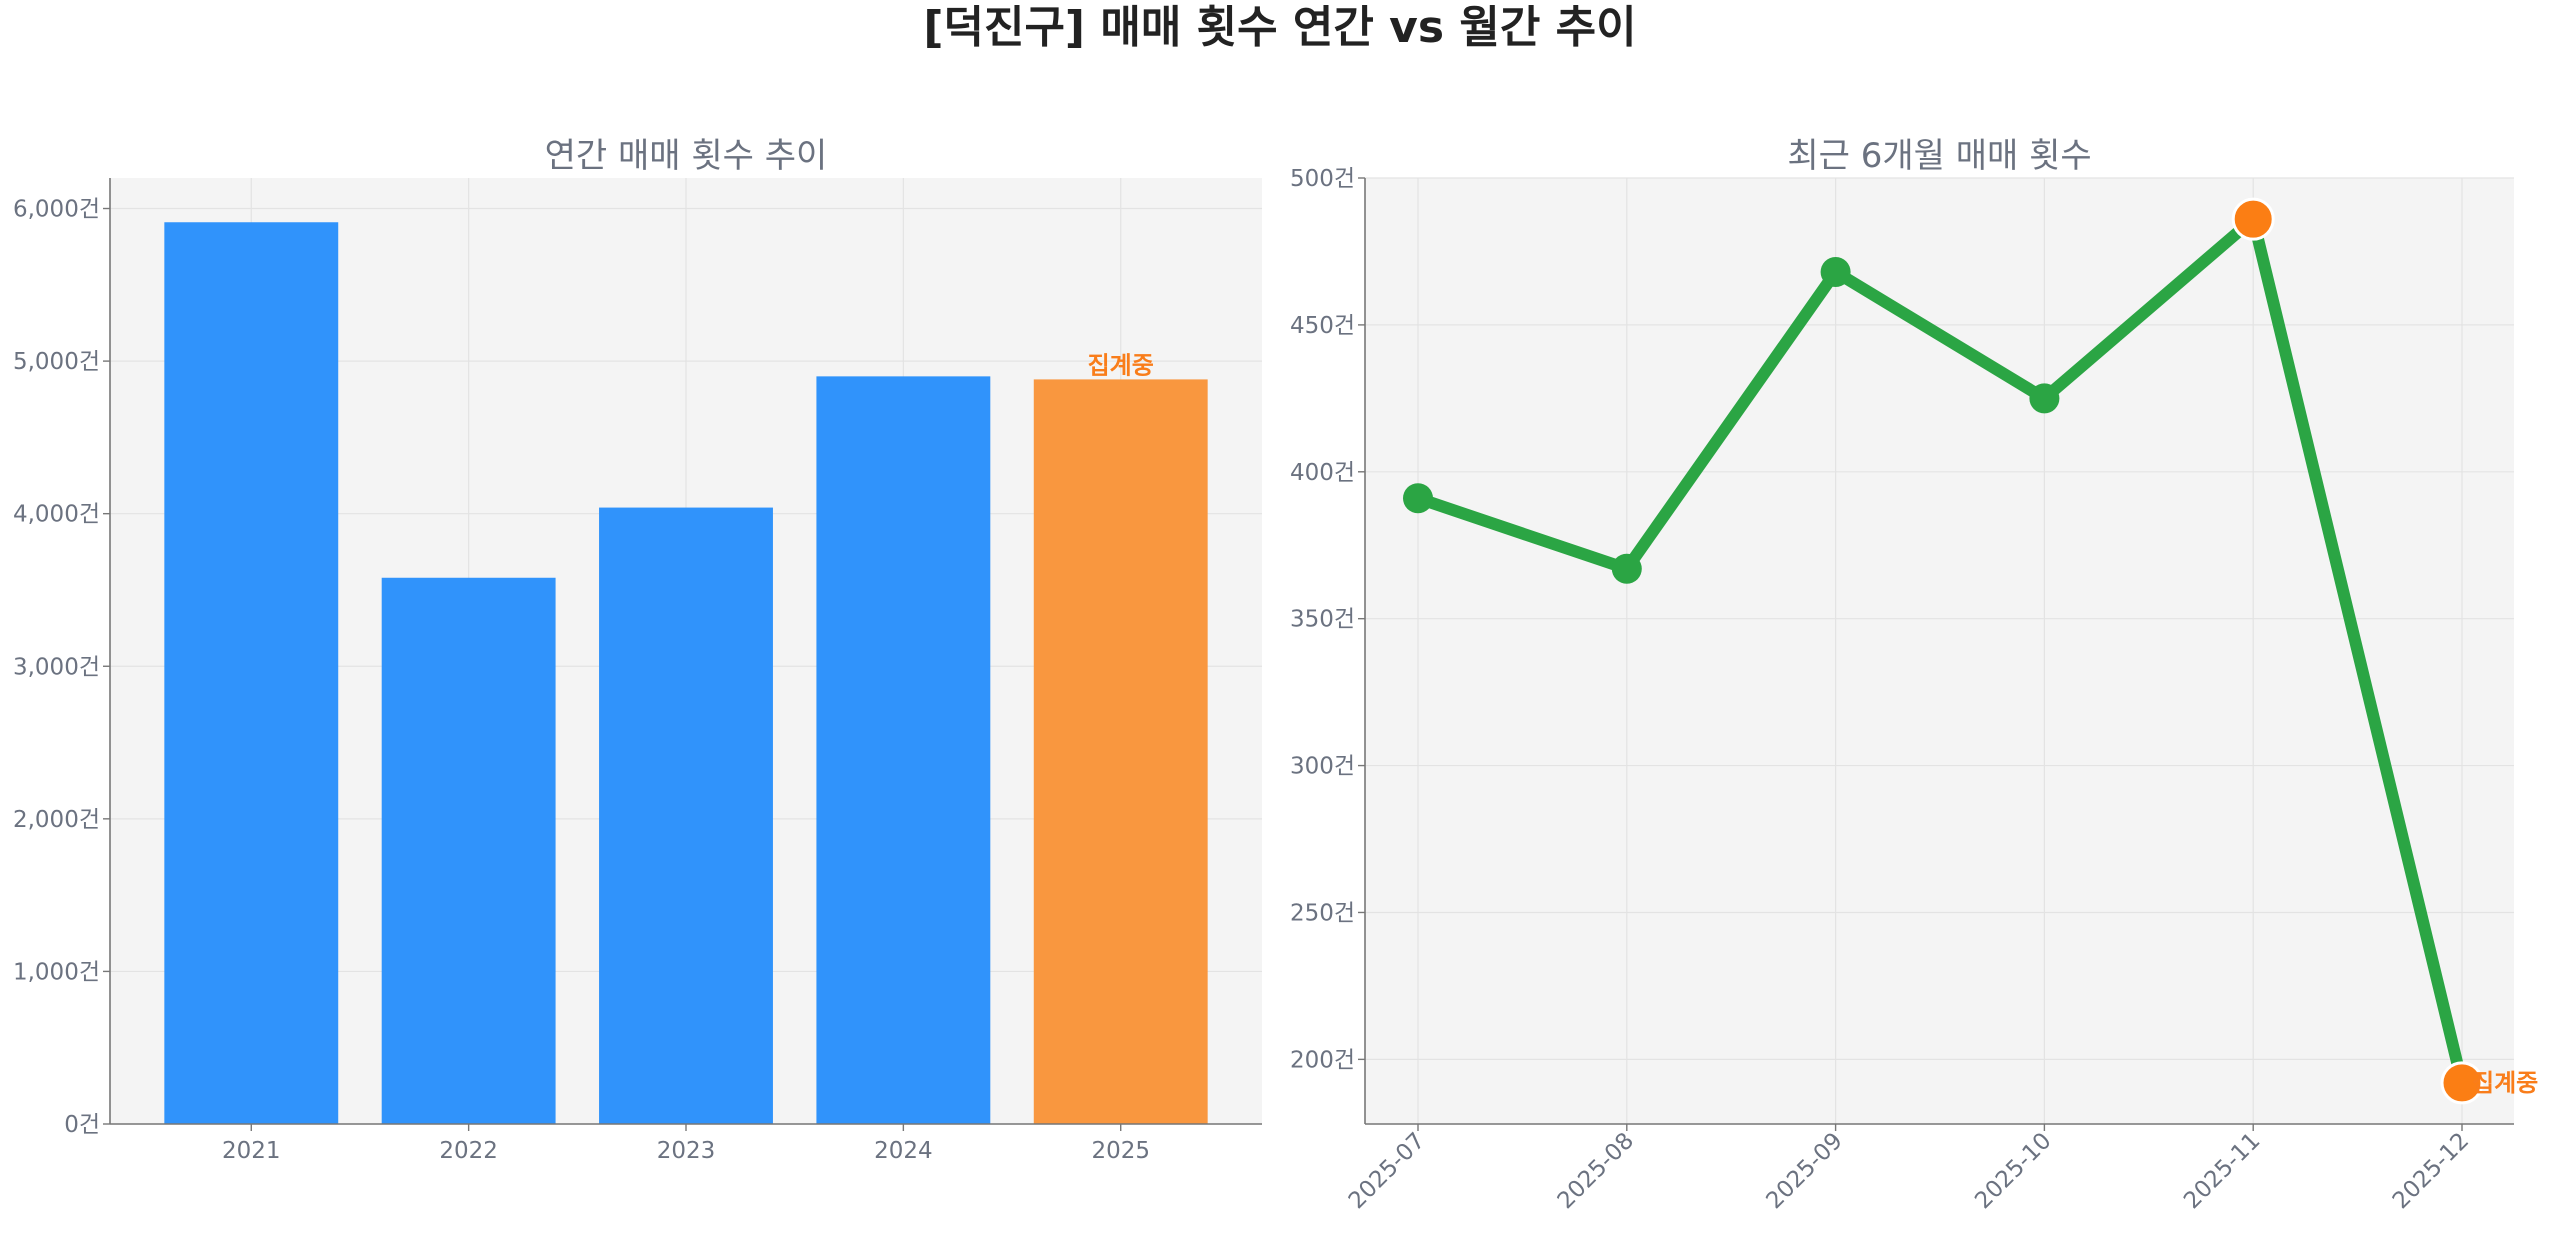 This screenshot has width=2560, height=1234. What do you see at coordinates (1121, 365) in the screenshot?
I see `bar-annotation: 집계중` at bounding box center [1121, 365].